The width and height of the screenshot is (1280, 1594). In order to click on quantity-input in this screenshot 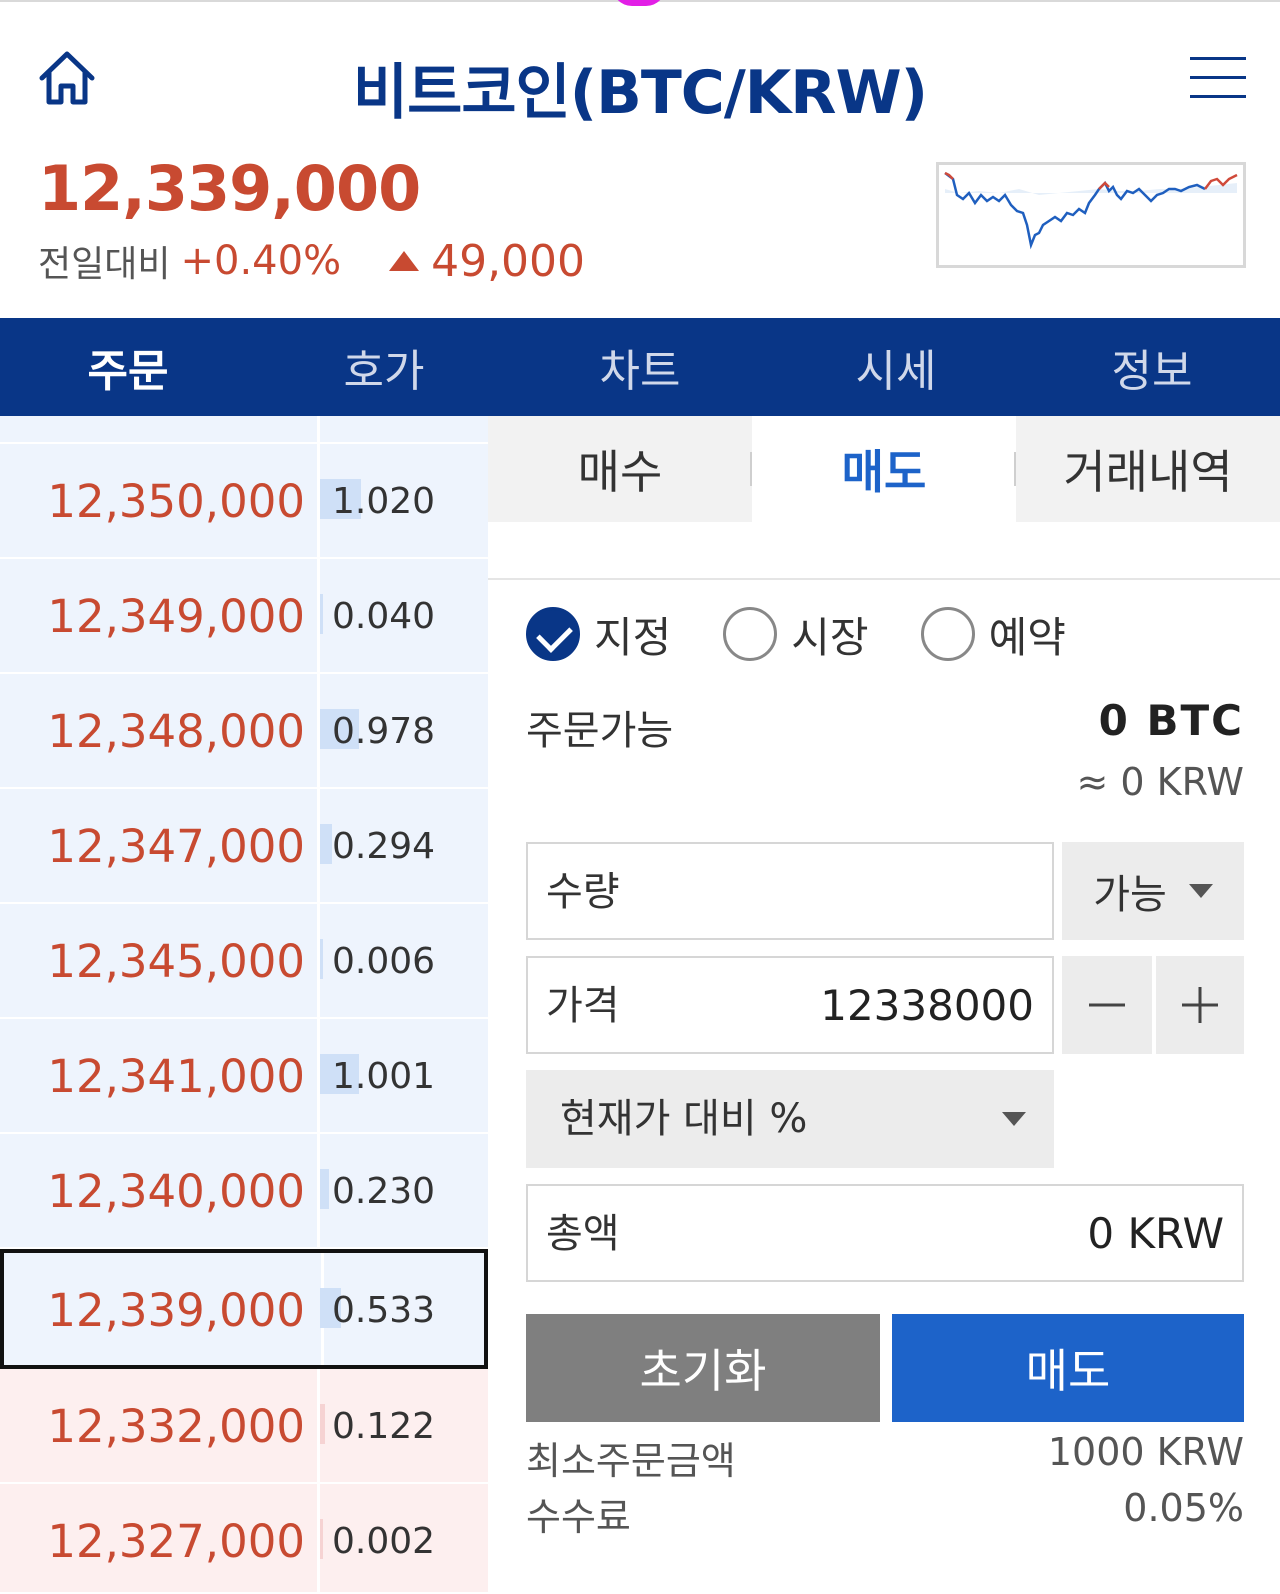, I will do `click(790, 891)`.